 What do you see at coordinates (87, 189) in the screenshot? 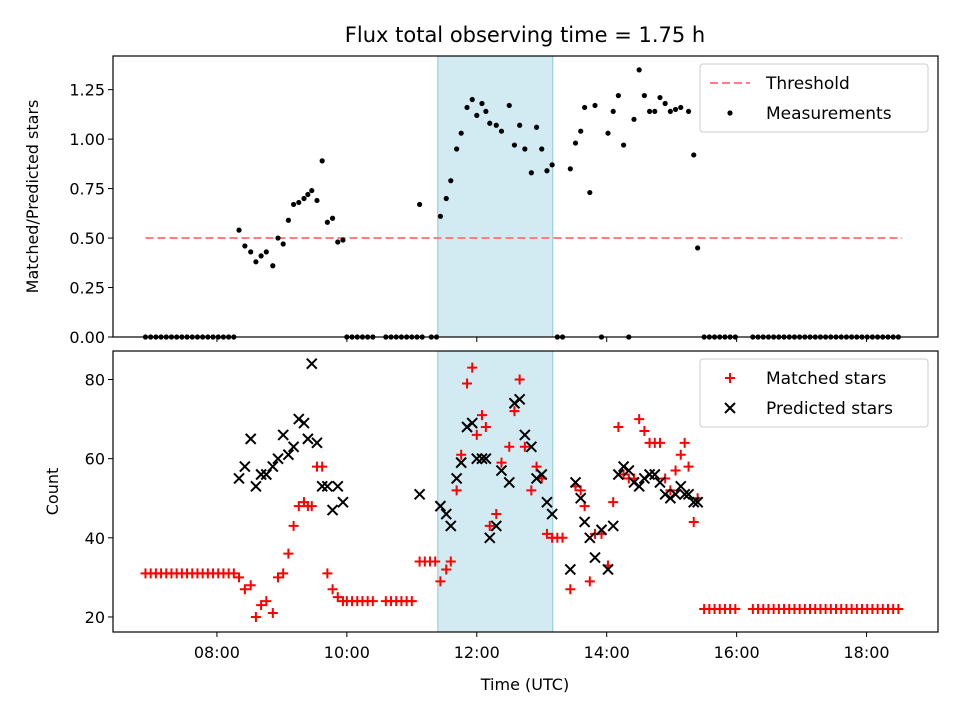
I see `y-tick-label: 0.75` at bounding box center [87, 189].